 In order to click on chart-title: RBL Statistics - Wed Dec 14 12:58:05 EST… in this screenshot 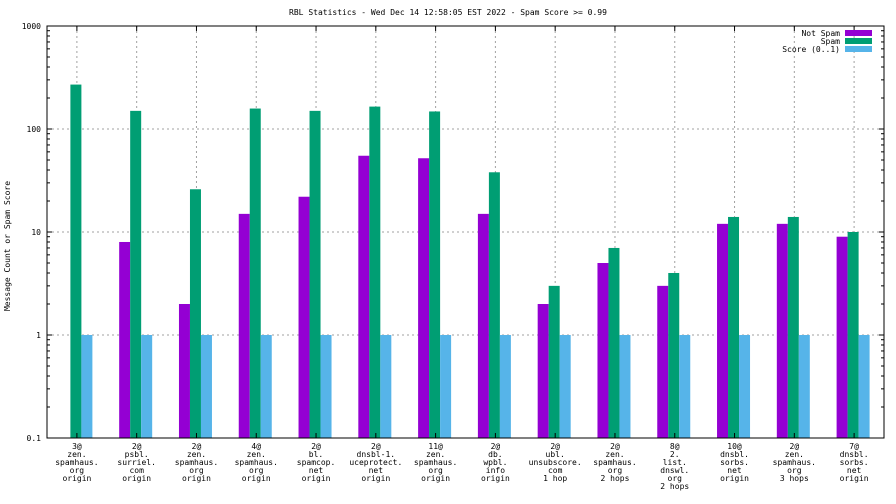, I will do `click(448, 12)`.